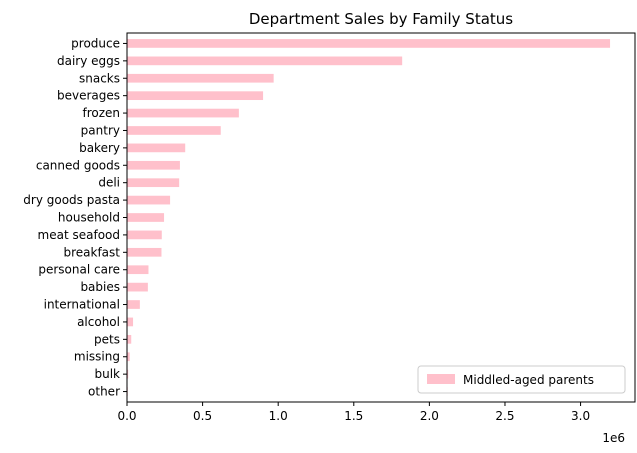 The image size is (637, 453). I want to click on y-tick-label: beverages, so click(88, 96).